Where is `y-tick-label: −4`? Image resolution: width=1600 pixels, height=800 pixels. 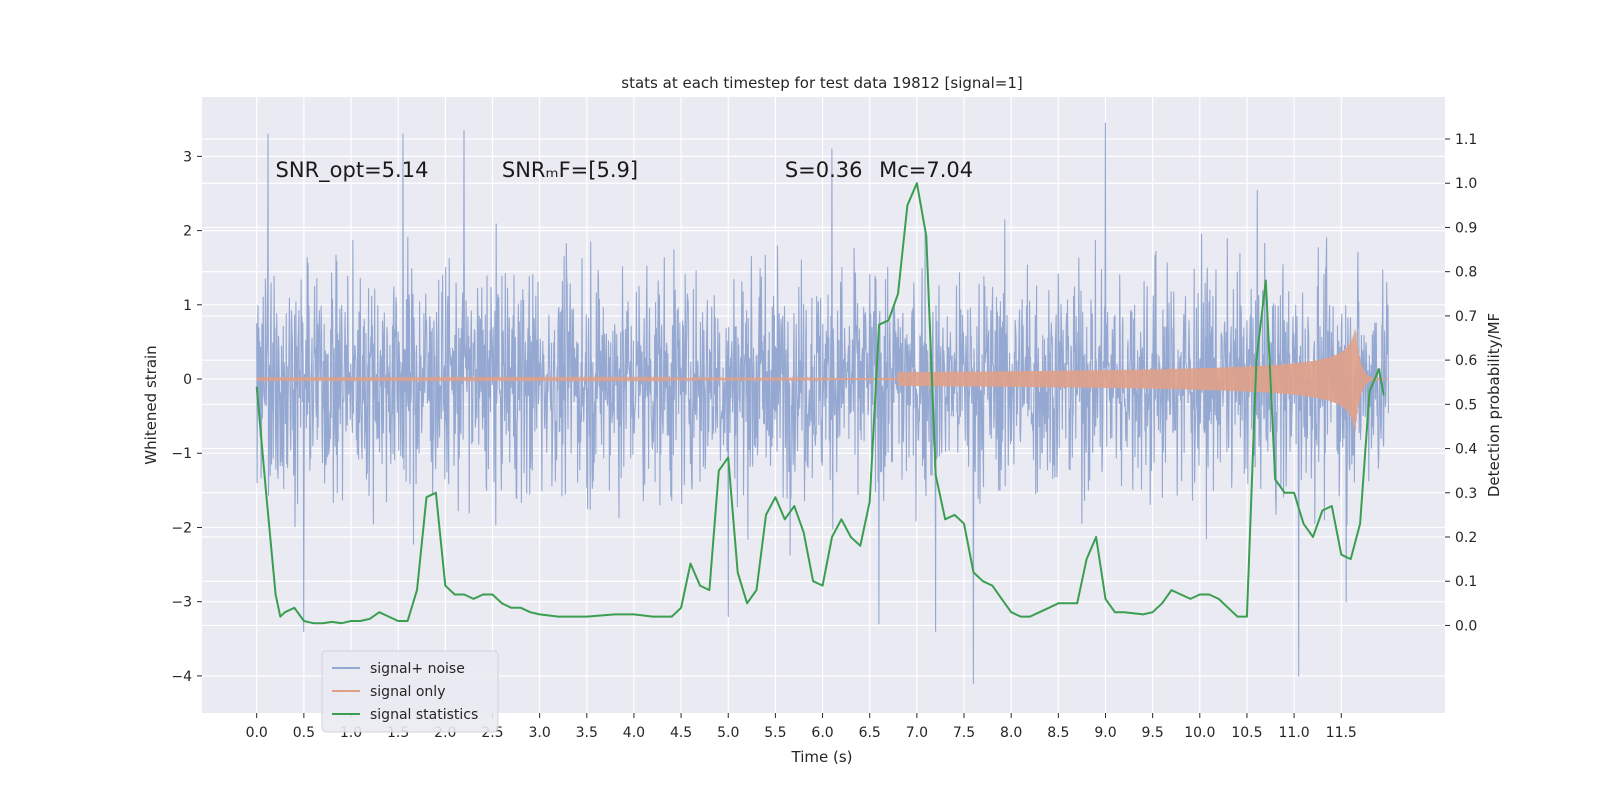 y-tick-label: −4 is located at coordinates (181, 677).